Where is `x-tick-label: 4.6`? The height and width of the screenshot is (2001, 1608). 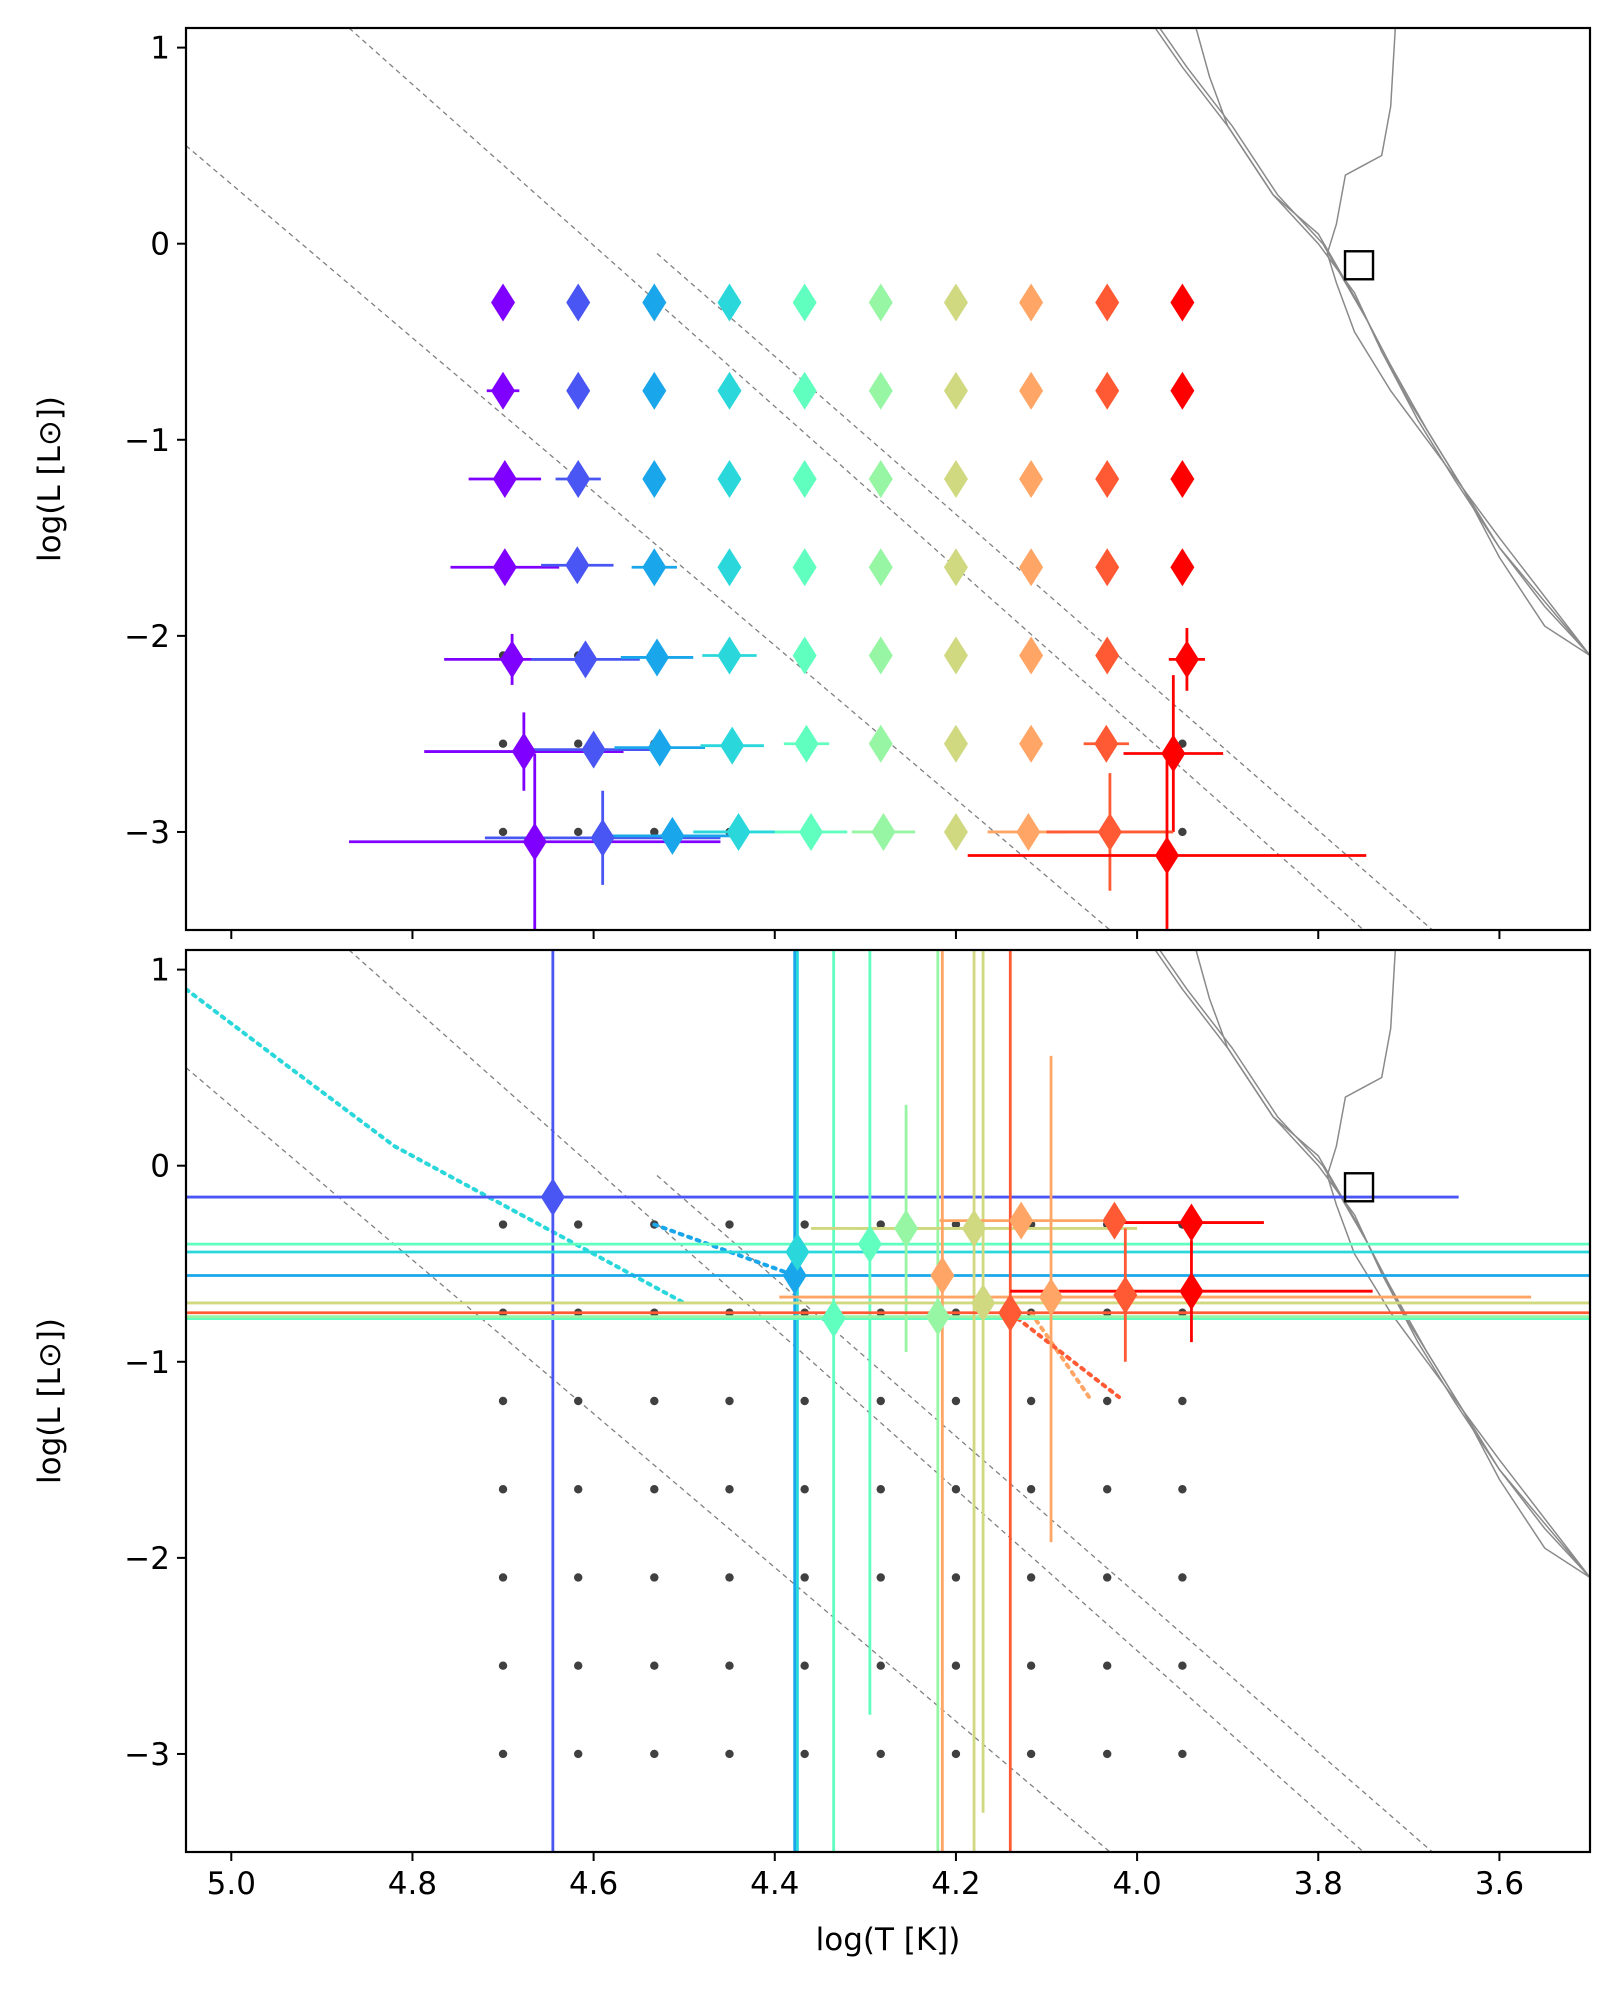 x-tick-label: 4.6 is located at coordinates (593, 1884).